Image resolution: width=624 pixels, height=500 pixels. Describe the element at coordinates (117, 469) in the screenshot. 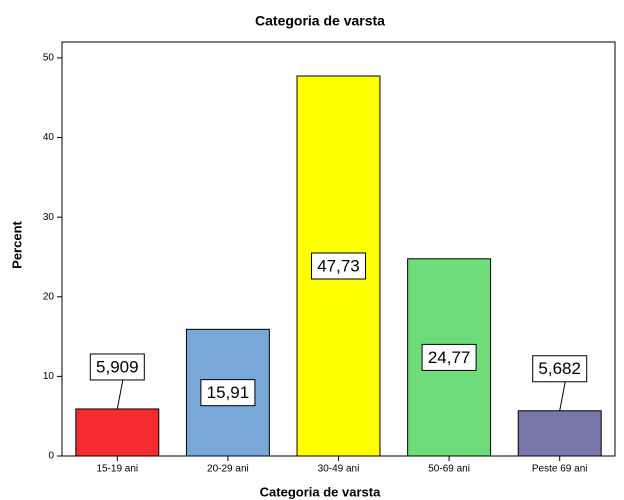

I see `x-tick-label: 15-19 ani` at that location.